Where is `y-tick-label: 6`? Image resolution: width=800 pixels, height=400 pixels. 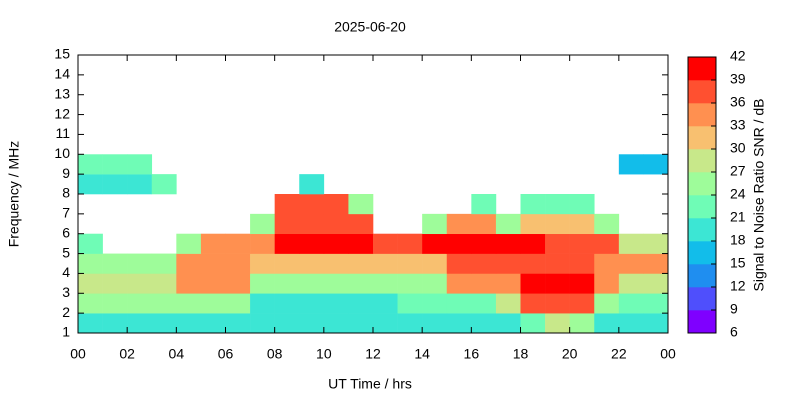
y-tick-label: 6 is located at coordinates (66, 232).